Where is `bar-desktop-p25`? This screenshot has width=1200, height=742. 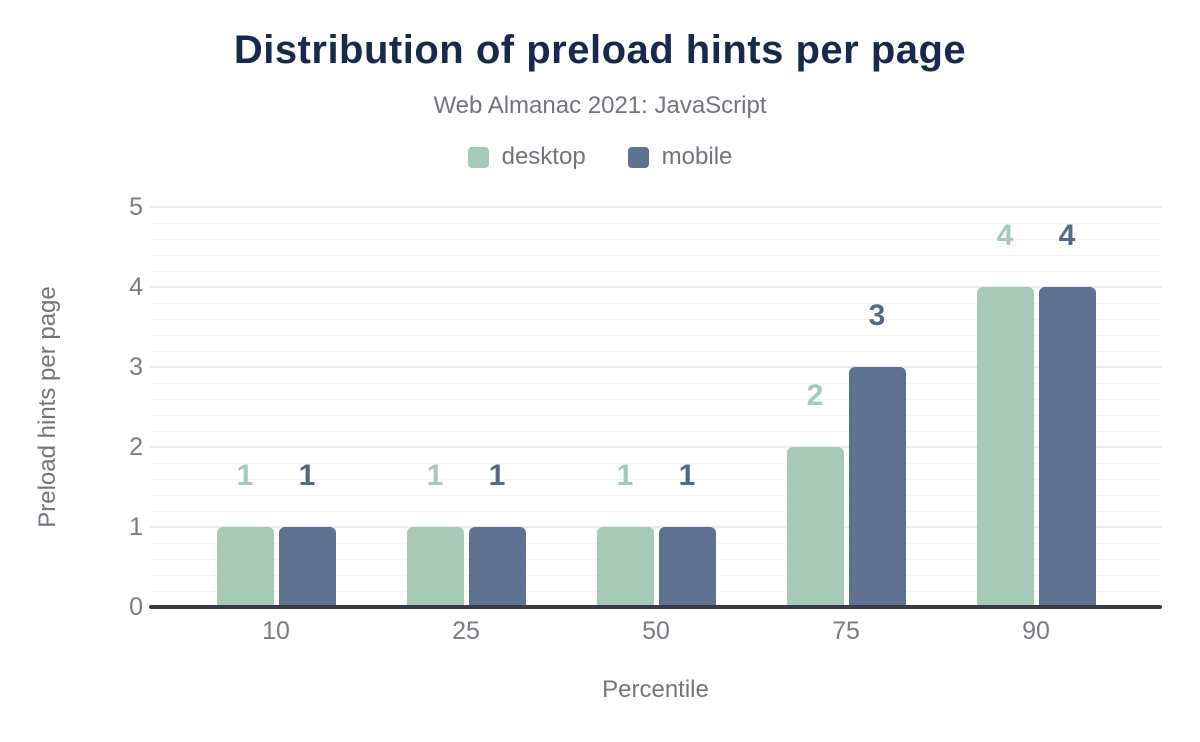
bar-desktop-p25 is located at coordinates (435, 567).